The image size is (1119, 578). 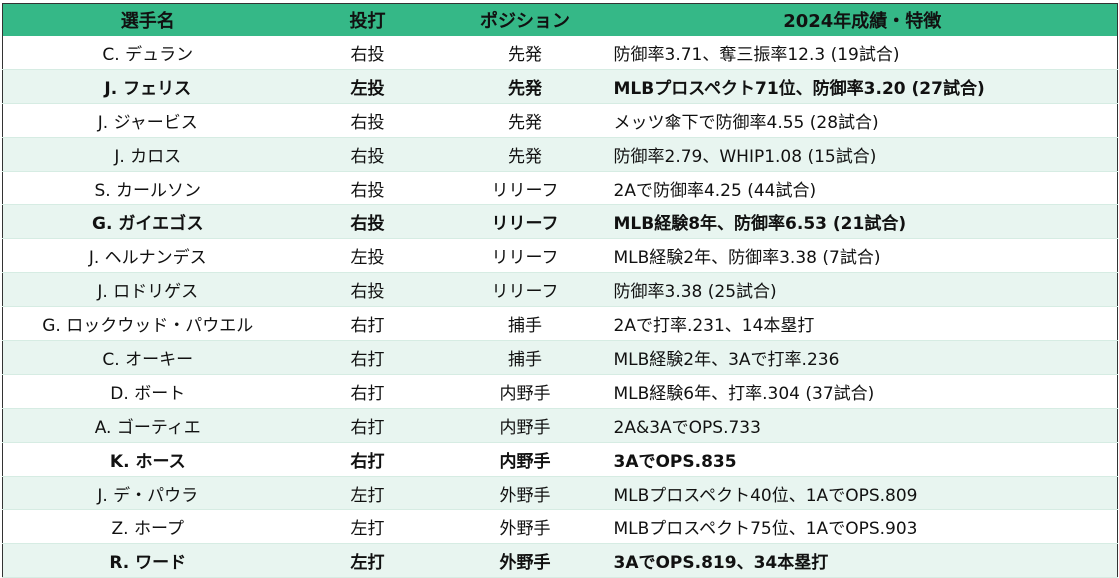 I want to click on player-name: A. ゴーティエ, so click(x=147, y=425).